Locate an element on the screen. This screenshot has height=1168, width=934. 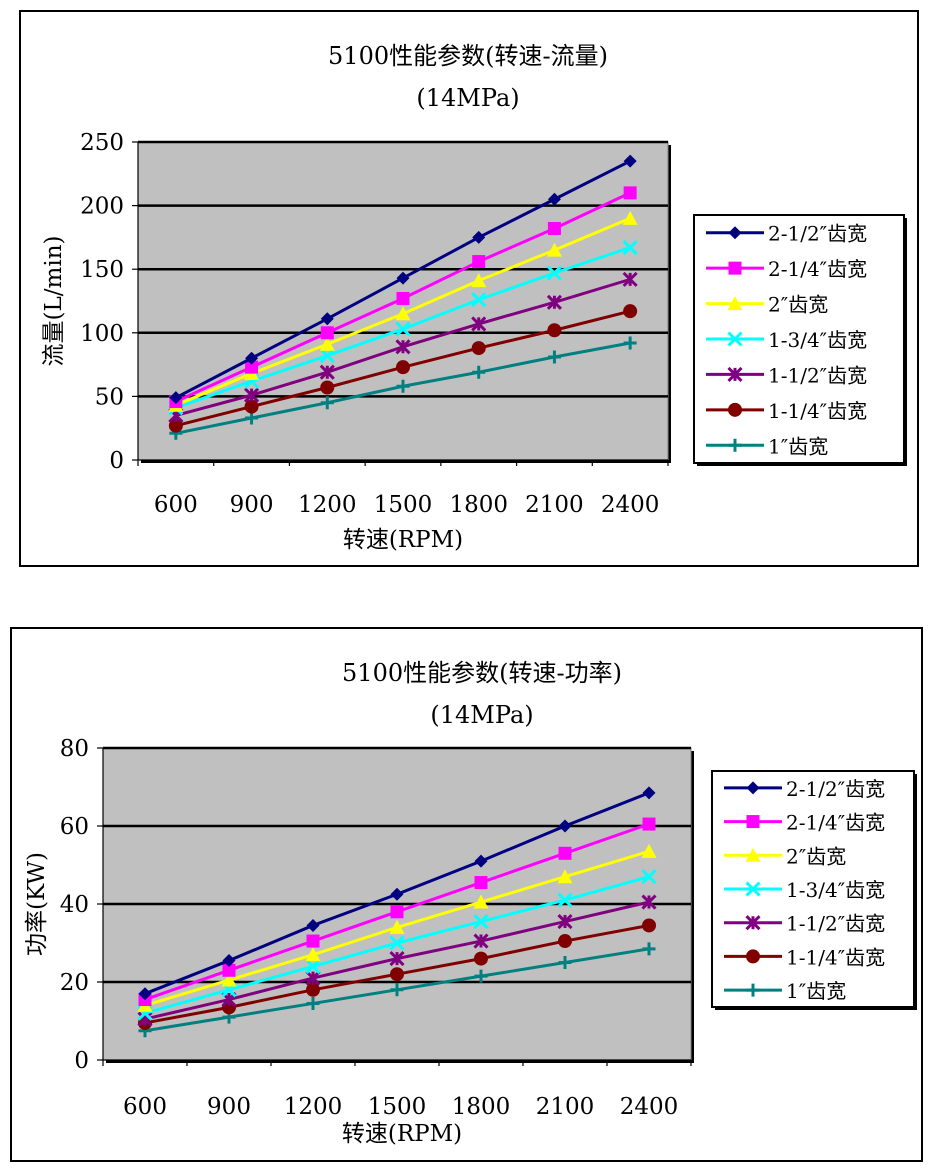
y-axis-label: 流量(L/min) is located at coordinates (54, 301).